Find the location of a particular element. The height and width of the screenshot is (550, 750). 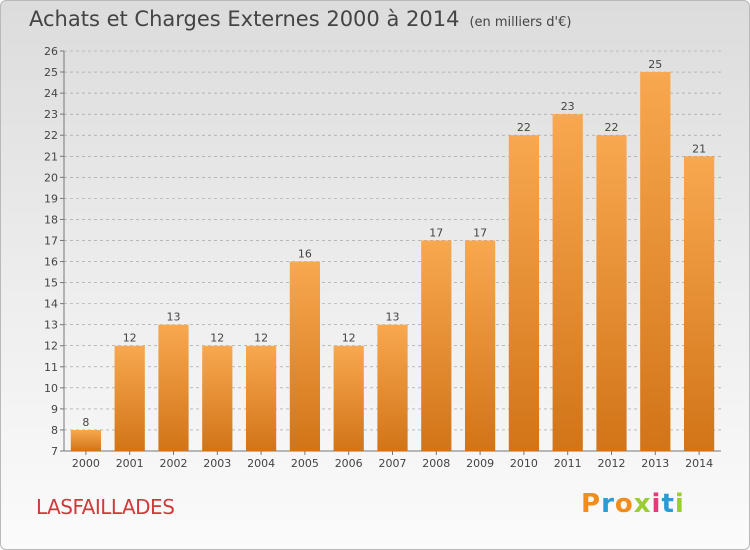

y-tick-label: 9 is located at coordinates (54, 409).